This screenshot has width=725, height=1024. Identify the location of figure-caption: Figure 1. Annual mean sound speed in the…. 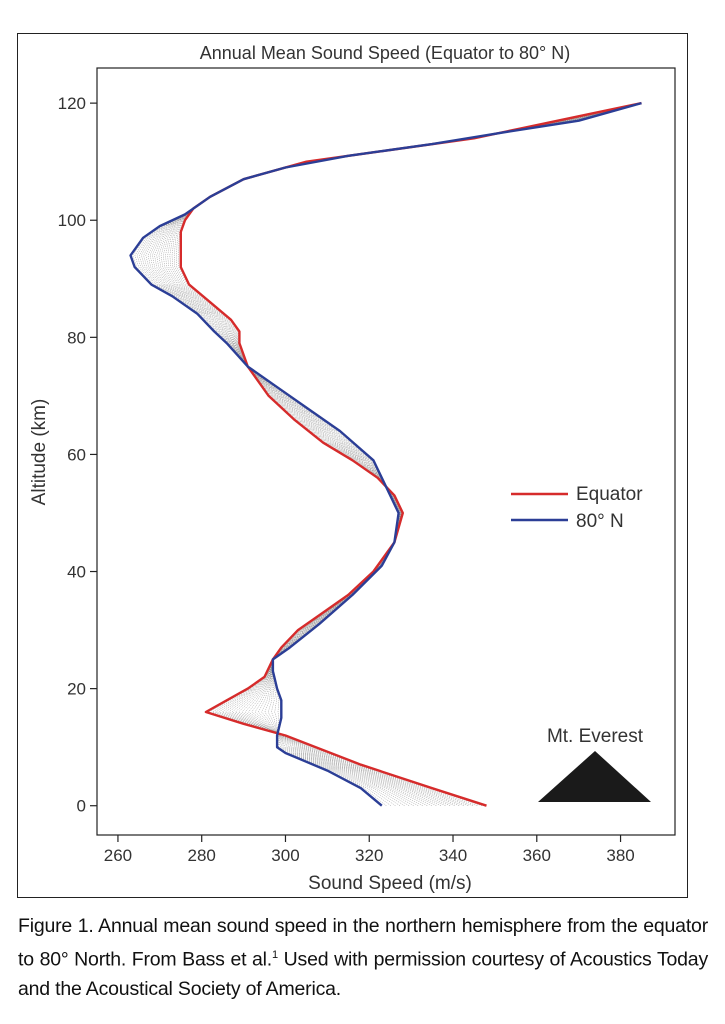
(363, 958).